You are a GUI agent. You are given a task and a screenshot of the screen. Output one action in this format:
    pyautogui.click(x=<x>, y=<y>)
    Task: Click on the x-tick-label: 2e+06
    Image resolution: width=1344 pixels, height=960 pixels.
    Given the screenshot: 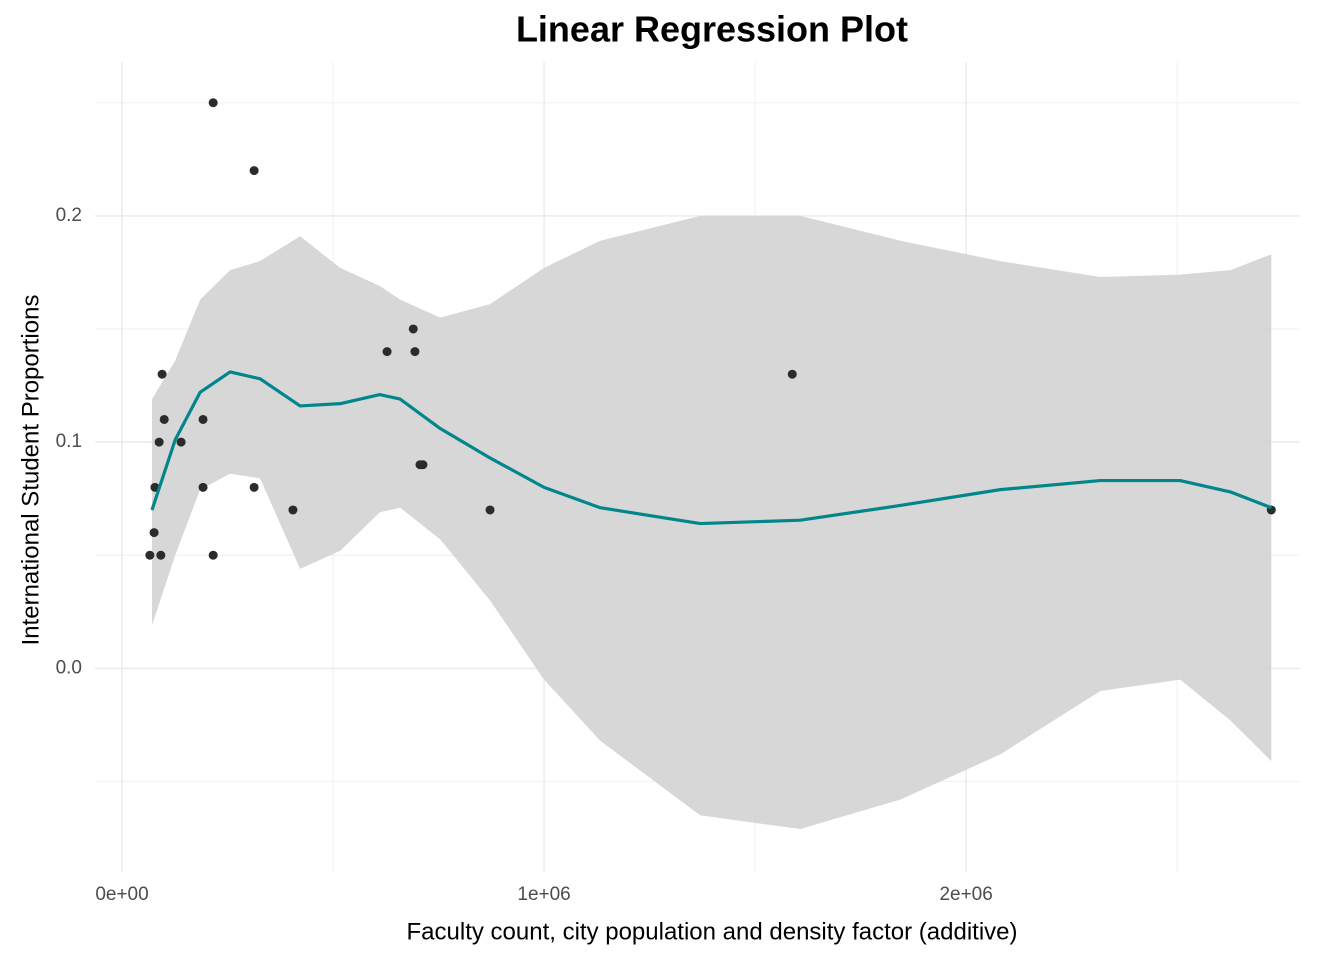 What is the action you would take?
    pyautogui.click(x=965, y=894)
    